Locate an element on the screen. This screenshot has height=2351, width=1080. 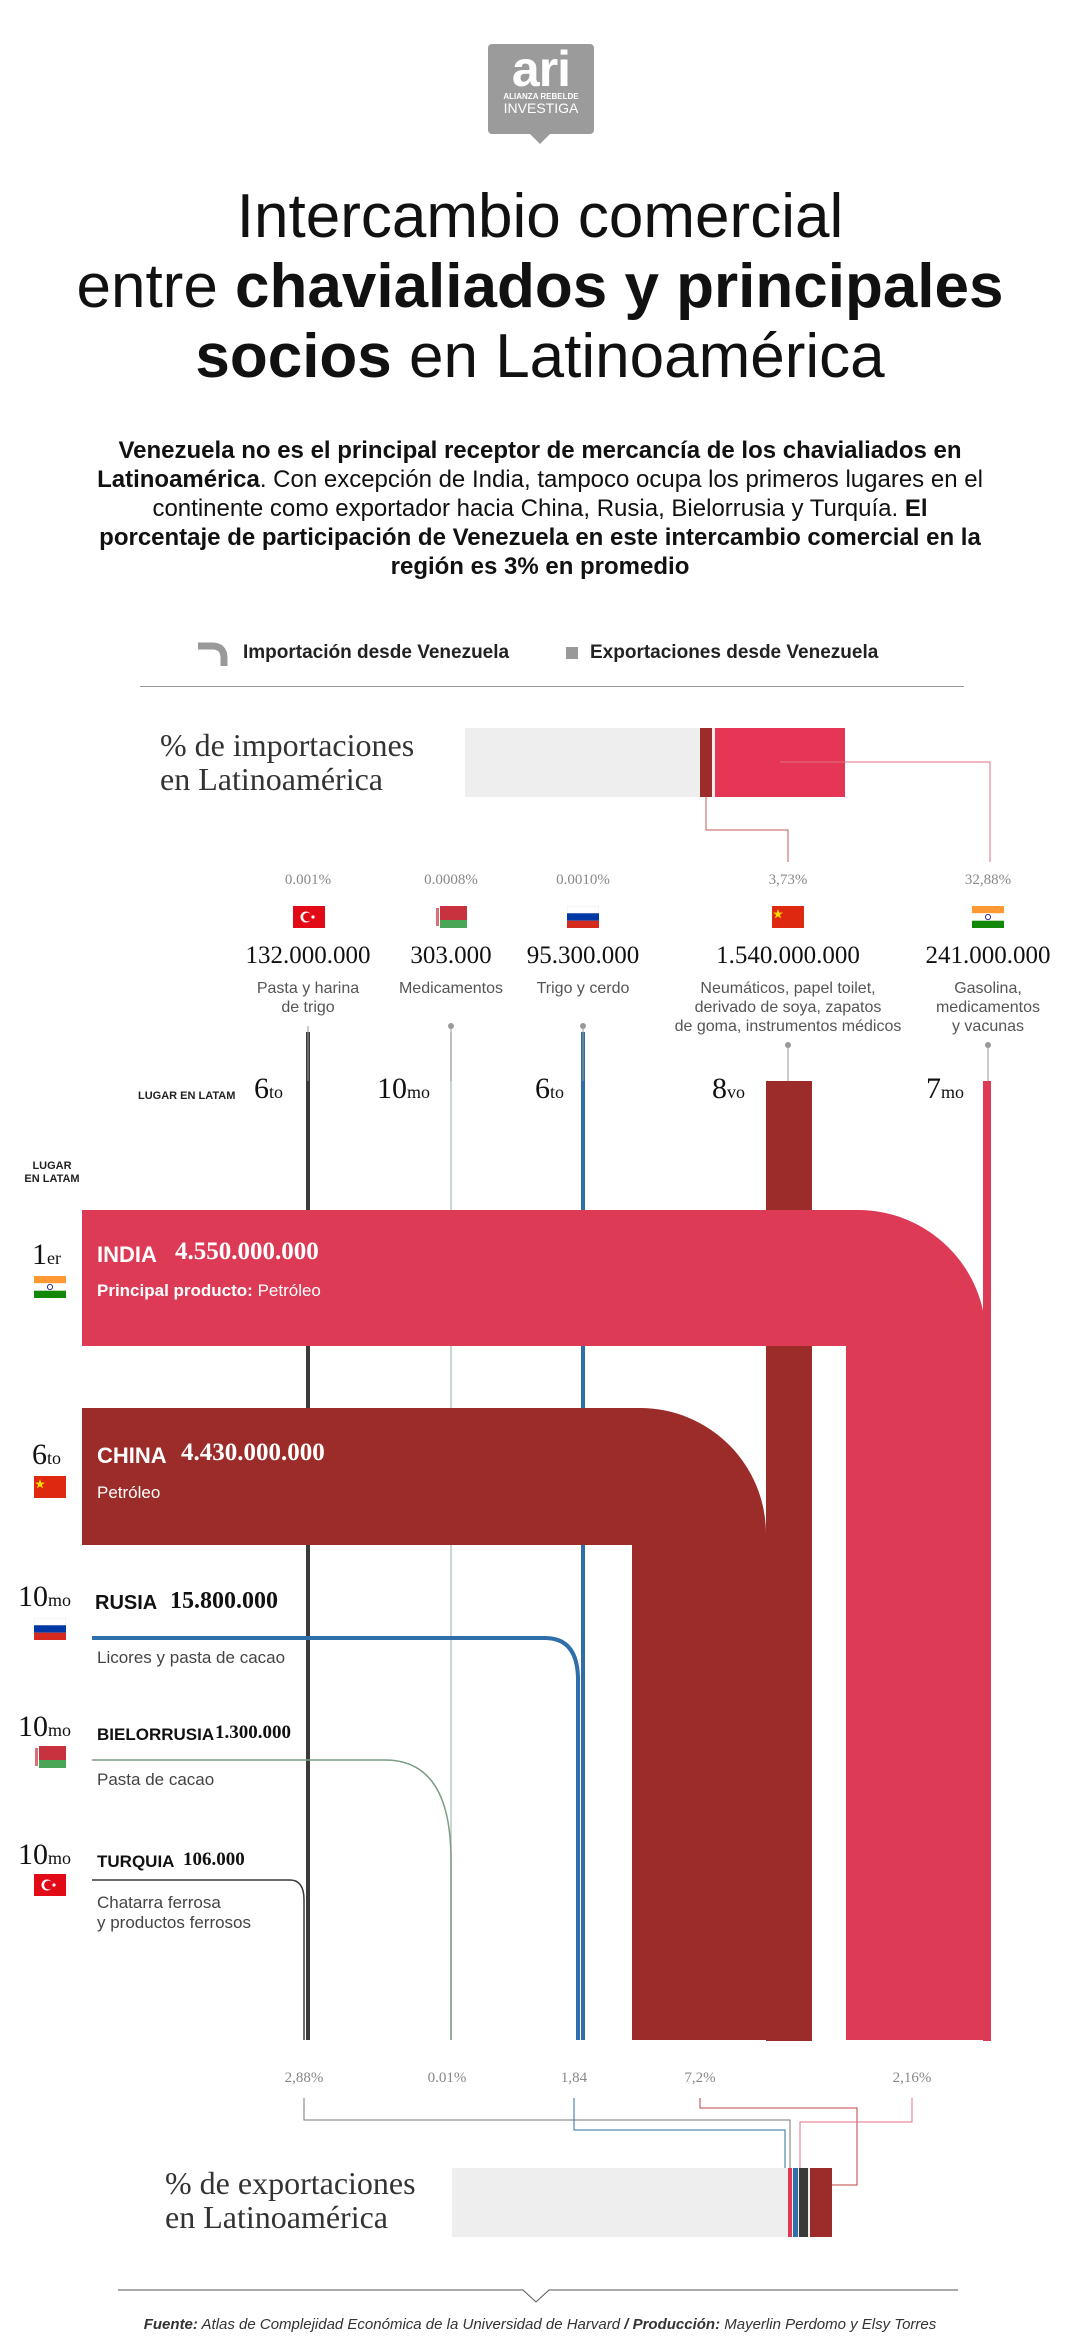
import-bar-china is located at coordinates (706, 762).